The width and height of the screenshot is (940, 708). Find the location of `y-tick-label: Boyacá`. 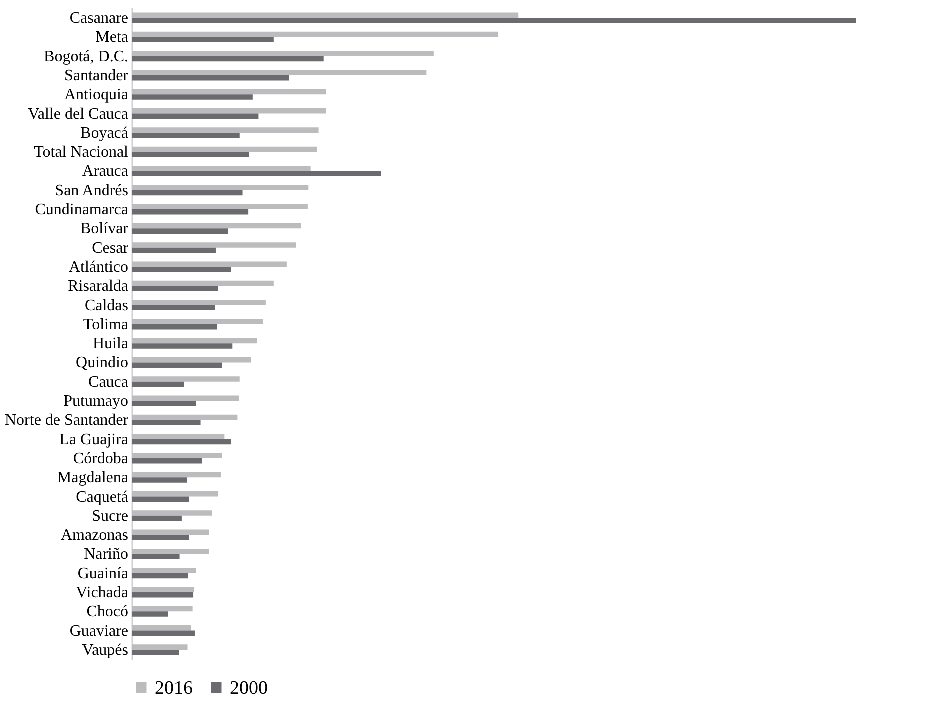

y-tick-label: Boyacá is located at coordinates (104, 133).